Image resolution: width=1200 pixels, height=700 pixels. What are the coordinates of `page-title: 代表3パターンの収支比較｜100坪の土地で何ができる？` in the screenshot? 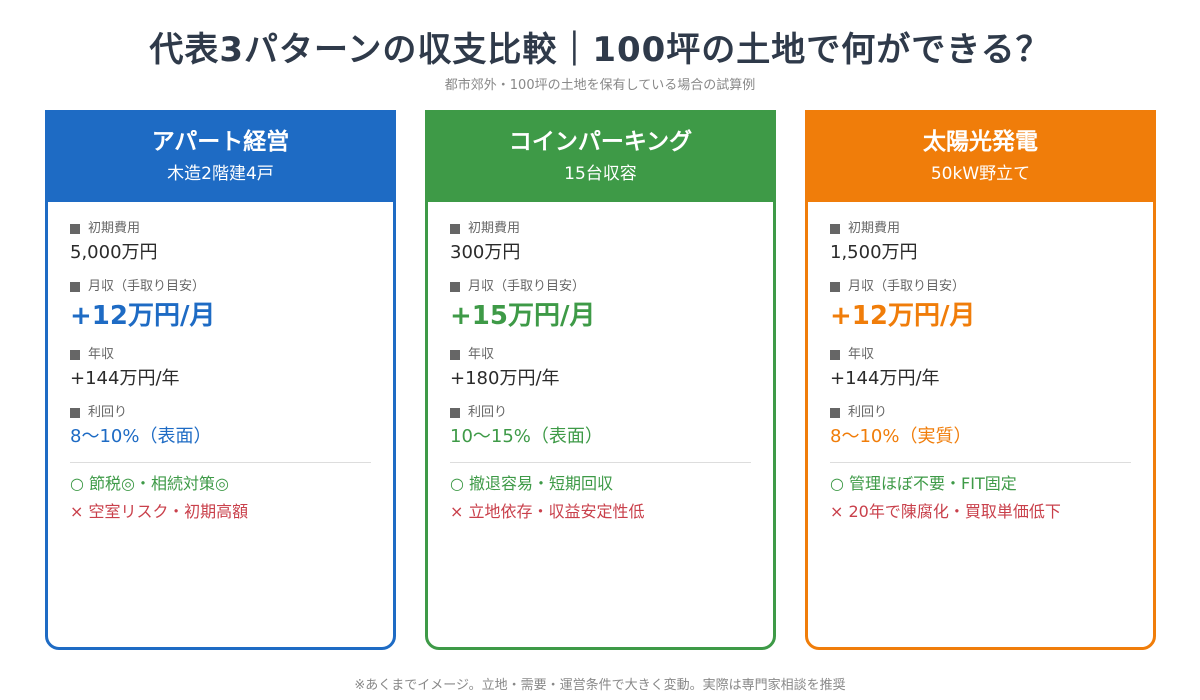 It's located at (600, 50).